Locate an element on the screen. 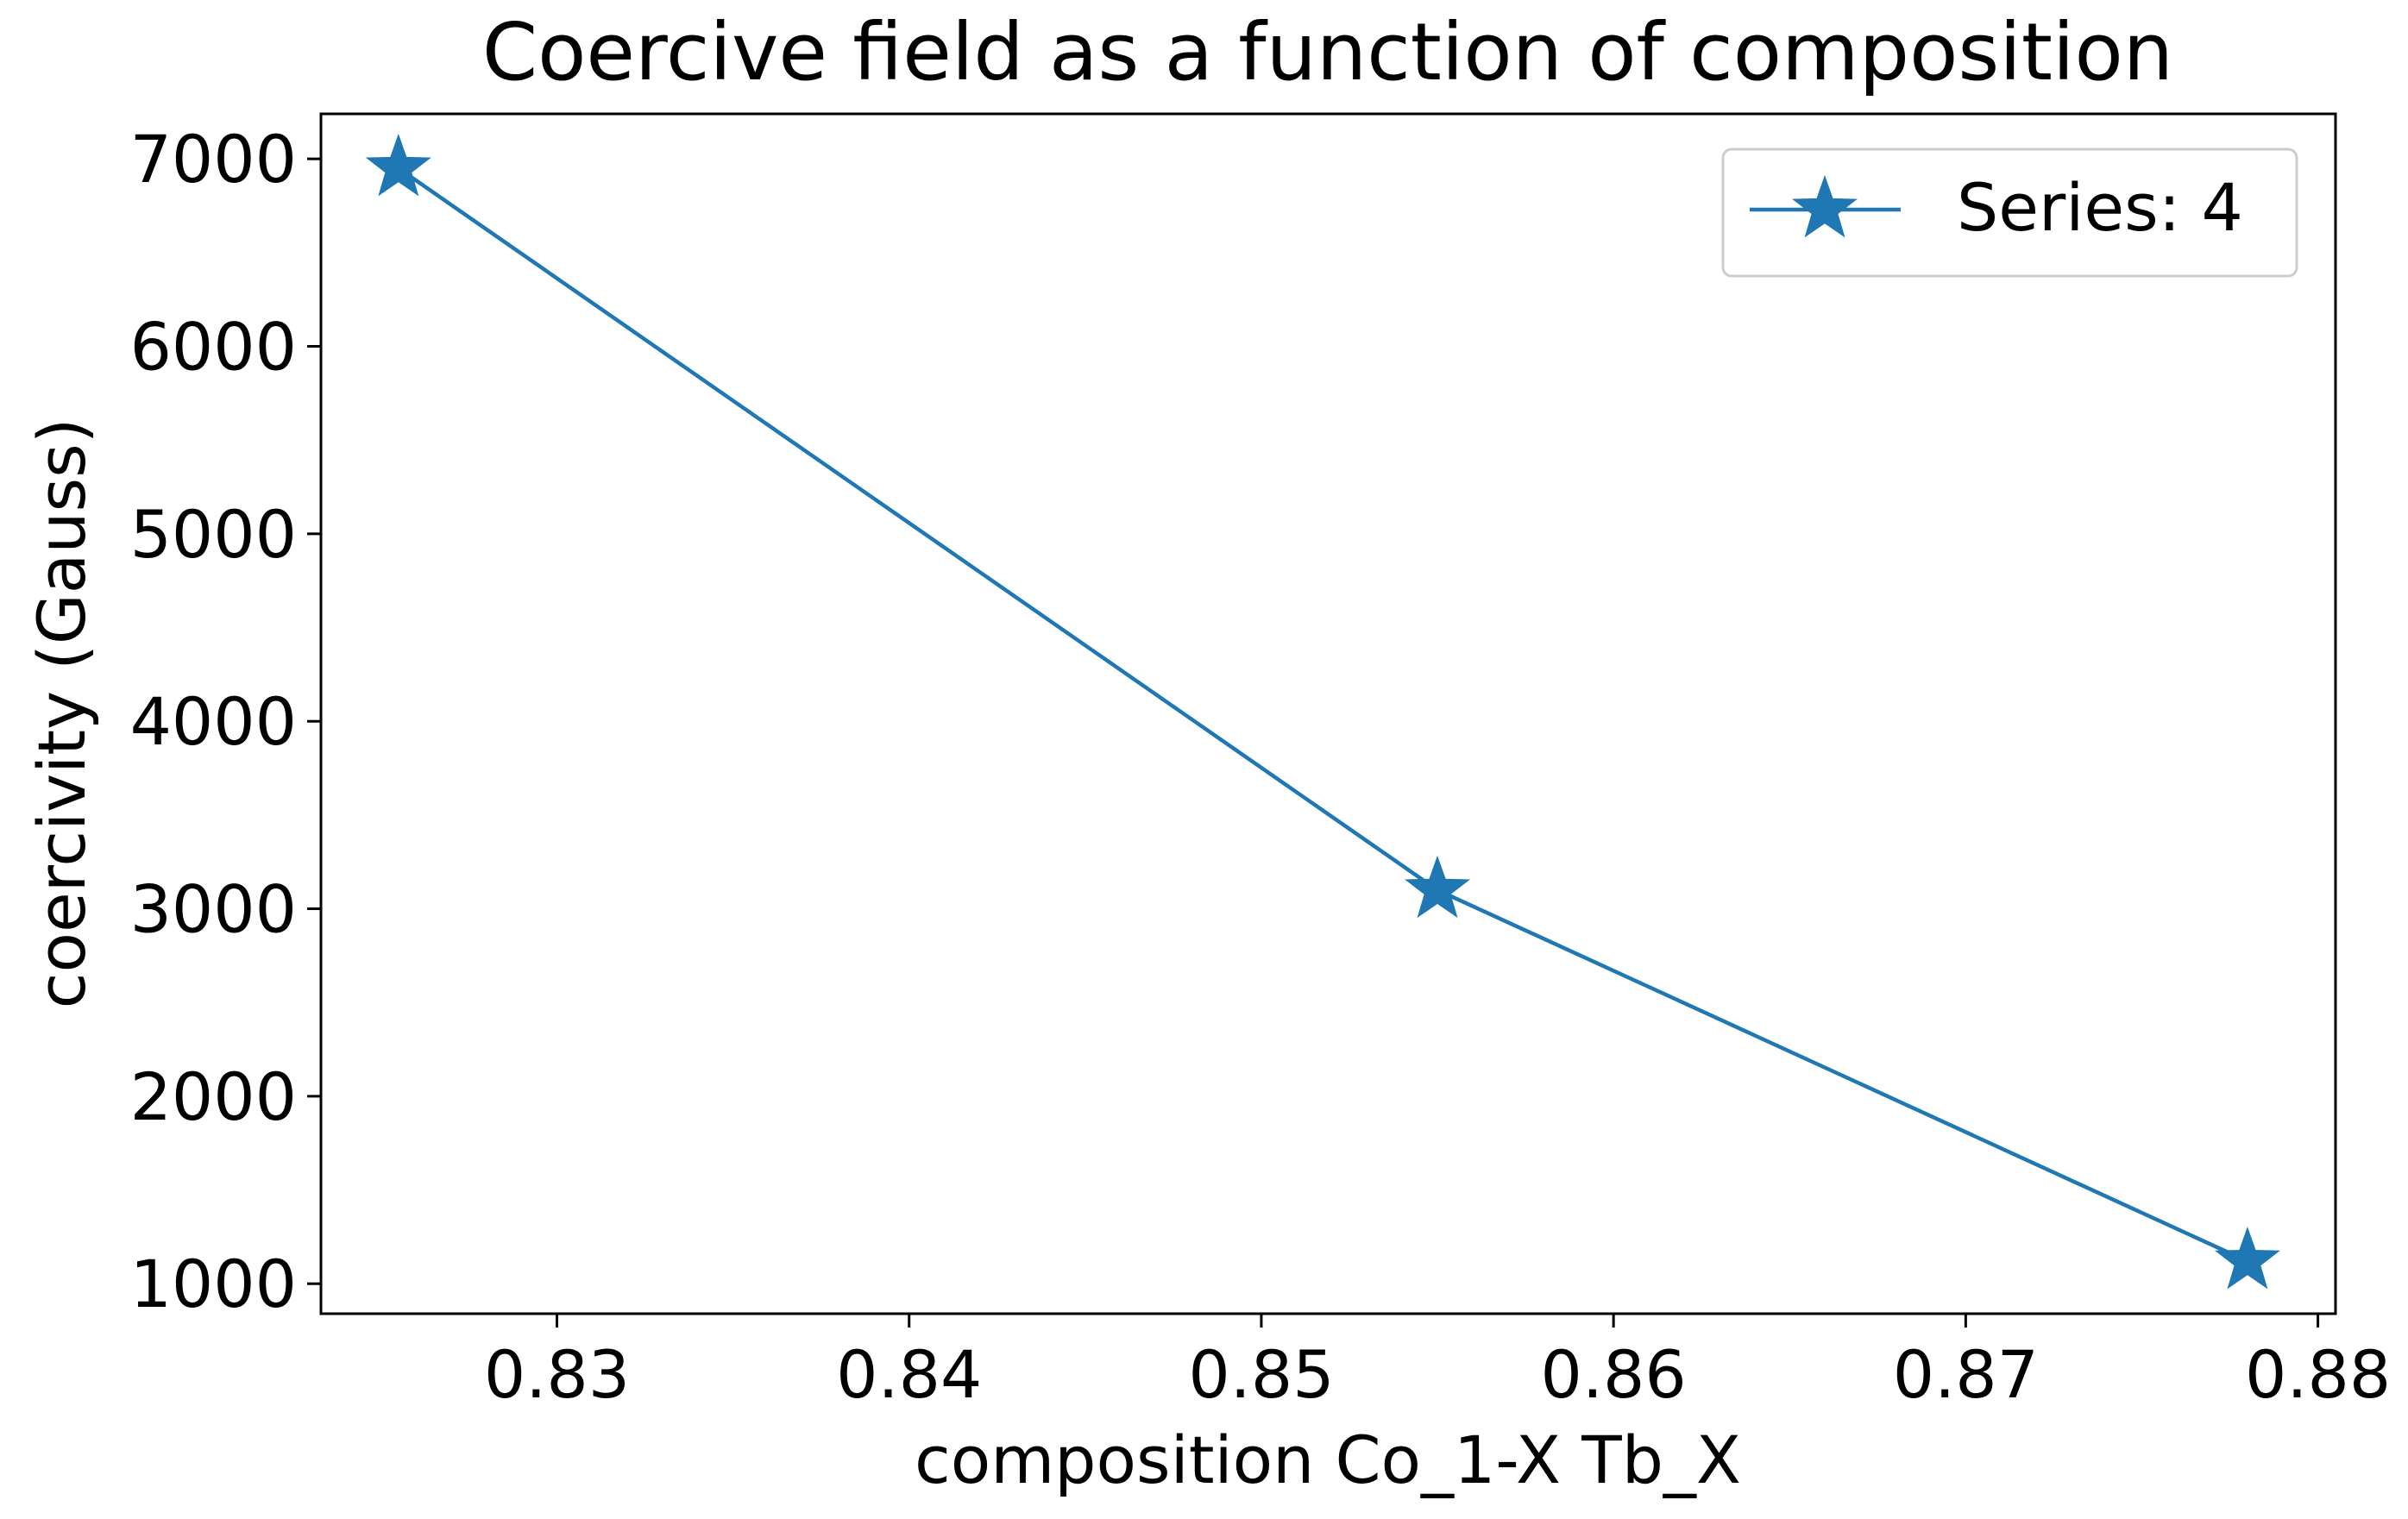 This screenshot has height=1519, width=2408. x-axis: 0.83 0.84 0.85 0.86 0.87 0.88 is located at coordinates (1437, 1363).